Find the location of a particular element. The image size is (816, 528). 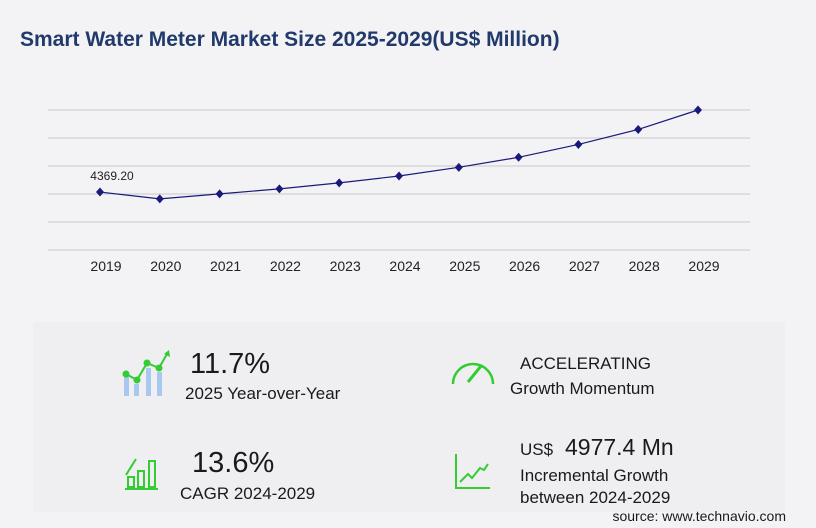

x-tick-label: 2025 is located at coordinates (464, 266).